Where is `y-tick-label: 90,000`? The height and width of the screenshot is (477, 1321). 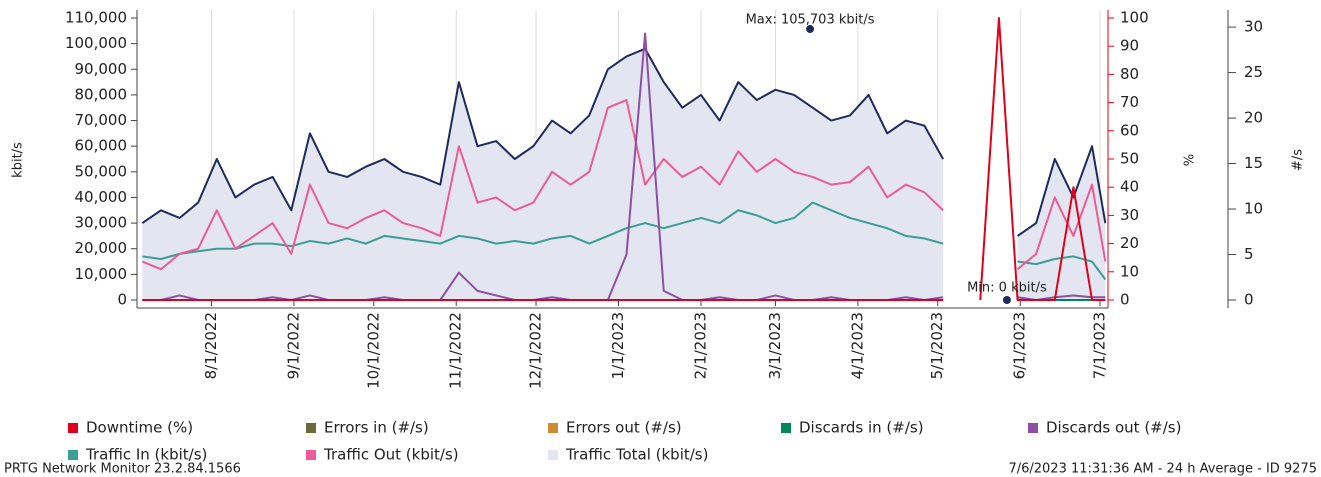
y-tick-label: 90,000 is located at coordinates (101, 69).